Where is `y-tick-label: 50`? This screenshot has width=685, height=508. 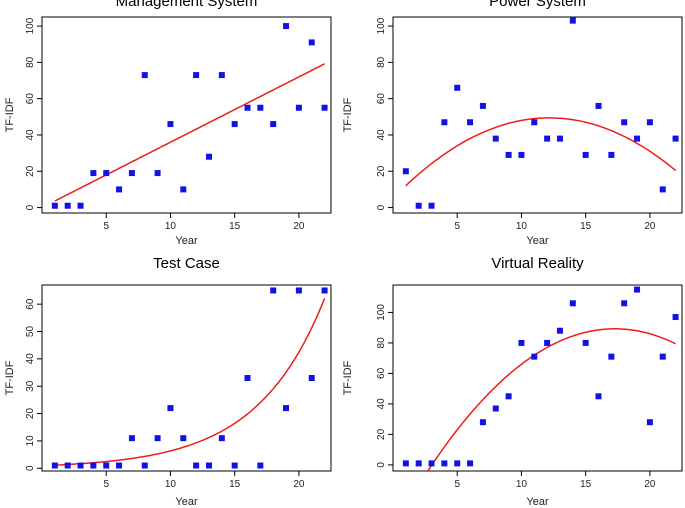 y-tick-label: 50 is located at coordinates (30, 332).